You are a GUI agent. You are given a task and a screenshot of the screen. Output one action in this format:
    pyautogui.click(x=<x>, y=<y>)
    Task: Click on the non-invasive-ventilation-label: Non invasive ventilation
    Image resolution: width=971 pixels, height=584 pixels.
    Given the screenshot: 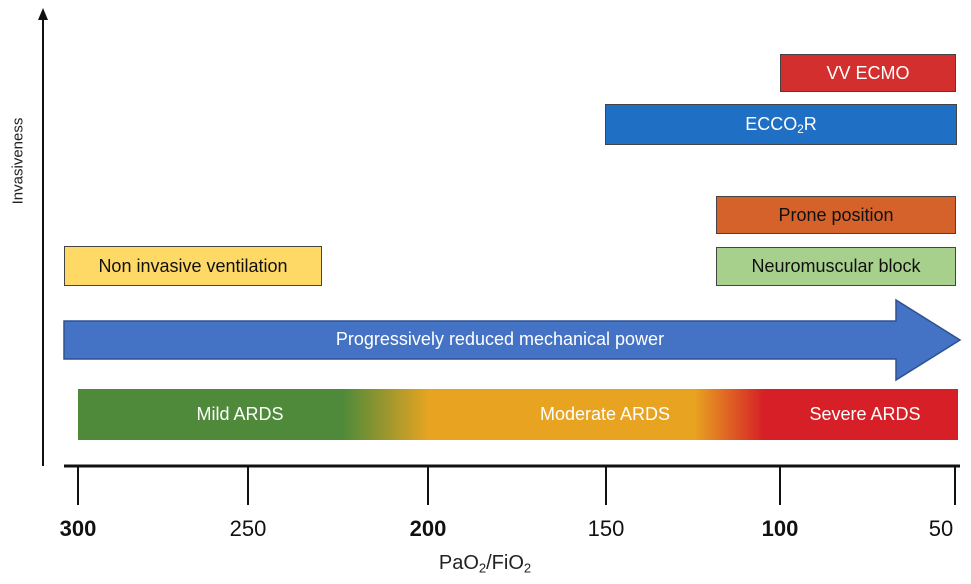 What is the action you would take?
    pyautogui.click(x=193, y=265)
    